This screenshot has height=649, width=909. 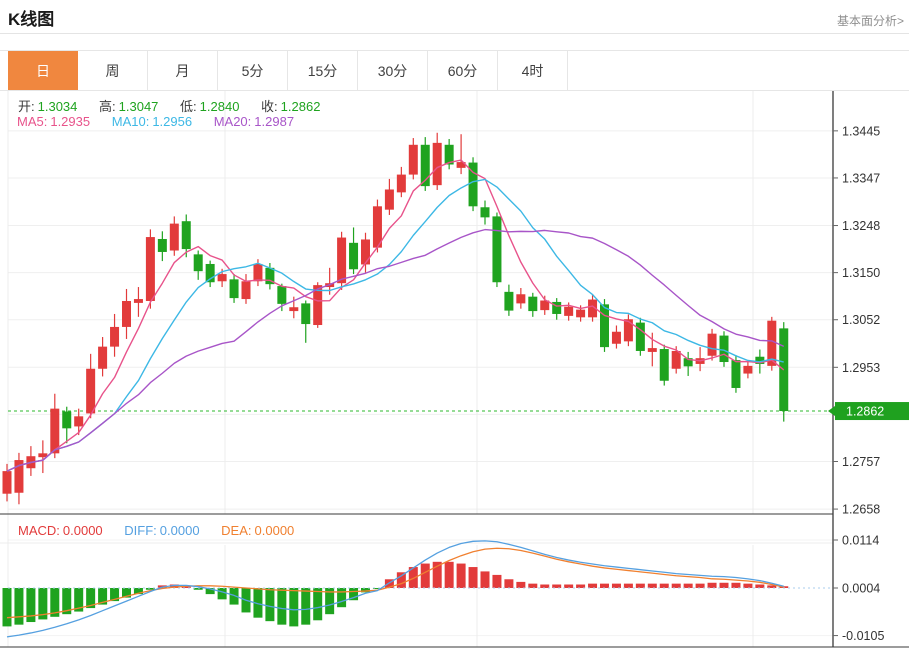 I want to click on ma-readout: MA5: 1.2935 MA10: 1.2956 MA20: 1.2987, so click(x=164, y=121).